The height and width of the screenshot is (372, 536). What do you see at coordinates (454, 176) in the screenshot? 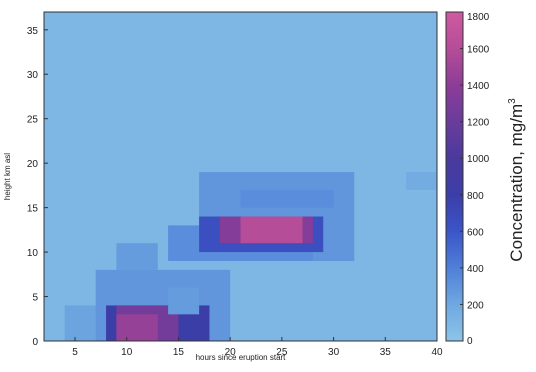
I see `colorbar-gradient` at bounding box center [454, 176].